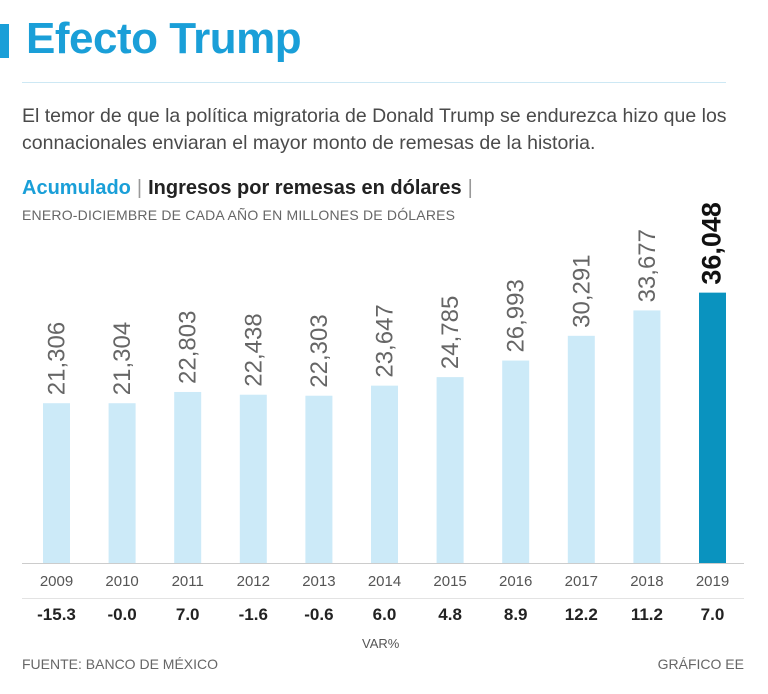 This screenshot has height=694, width=768. What do you see at coordinates (712, 581) in the screenshot?
I see `year-label-2019: 2019` at bounding box center [712, 581].